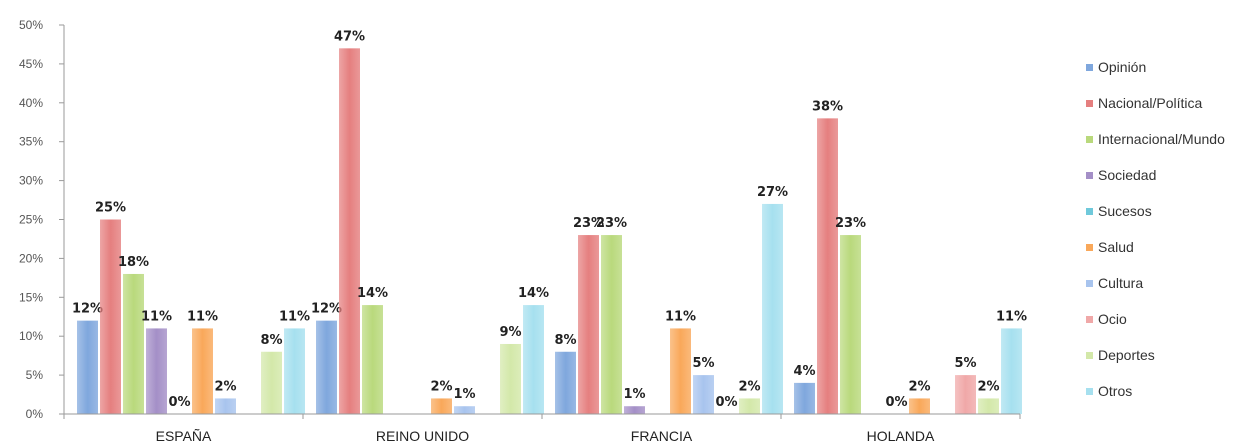  I want to click on y-tick-label: 35%, so click(31, 142).